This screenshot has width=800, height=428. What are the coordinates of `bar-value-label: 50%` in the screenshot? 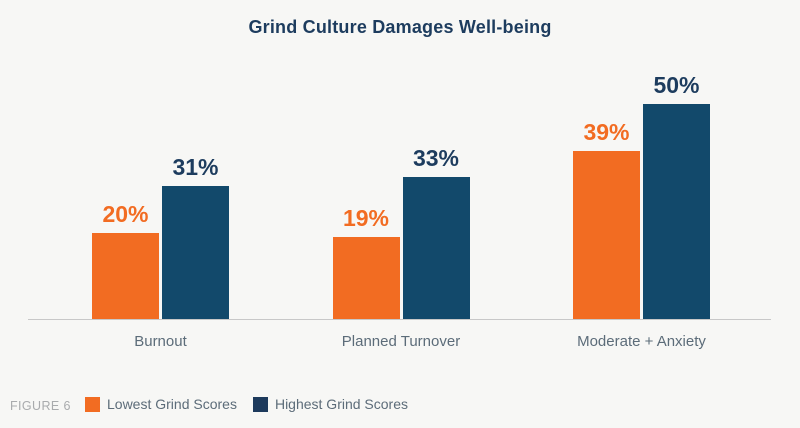 It's located at (676, 84).